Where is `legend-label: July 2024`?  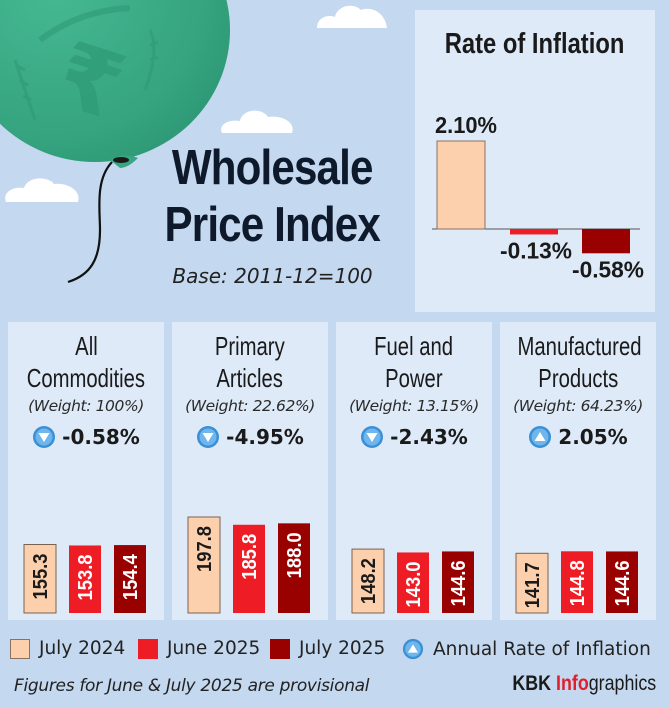 legend-label: July 2024 is located at coordinates (82, 648).